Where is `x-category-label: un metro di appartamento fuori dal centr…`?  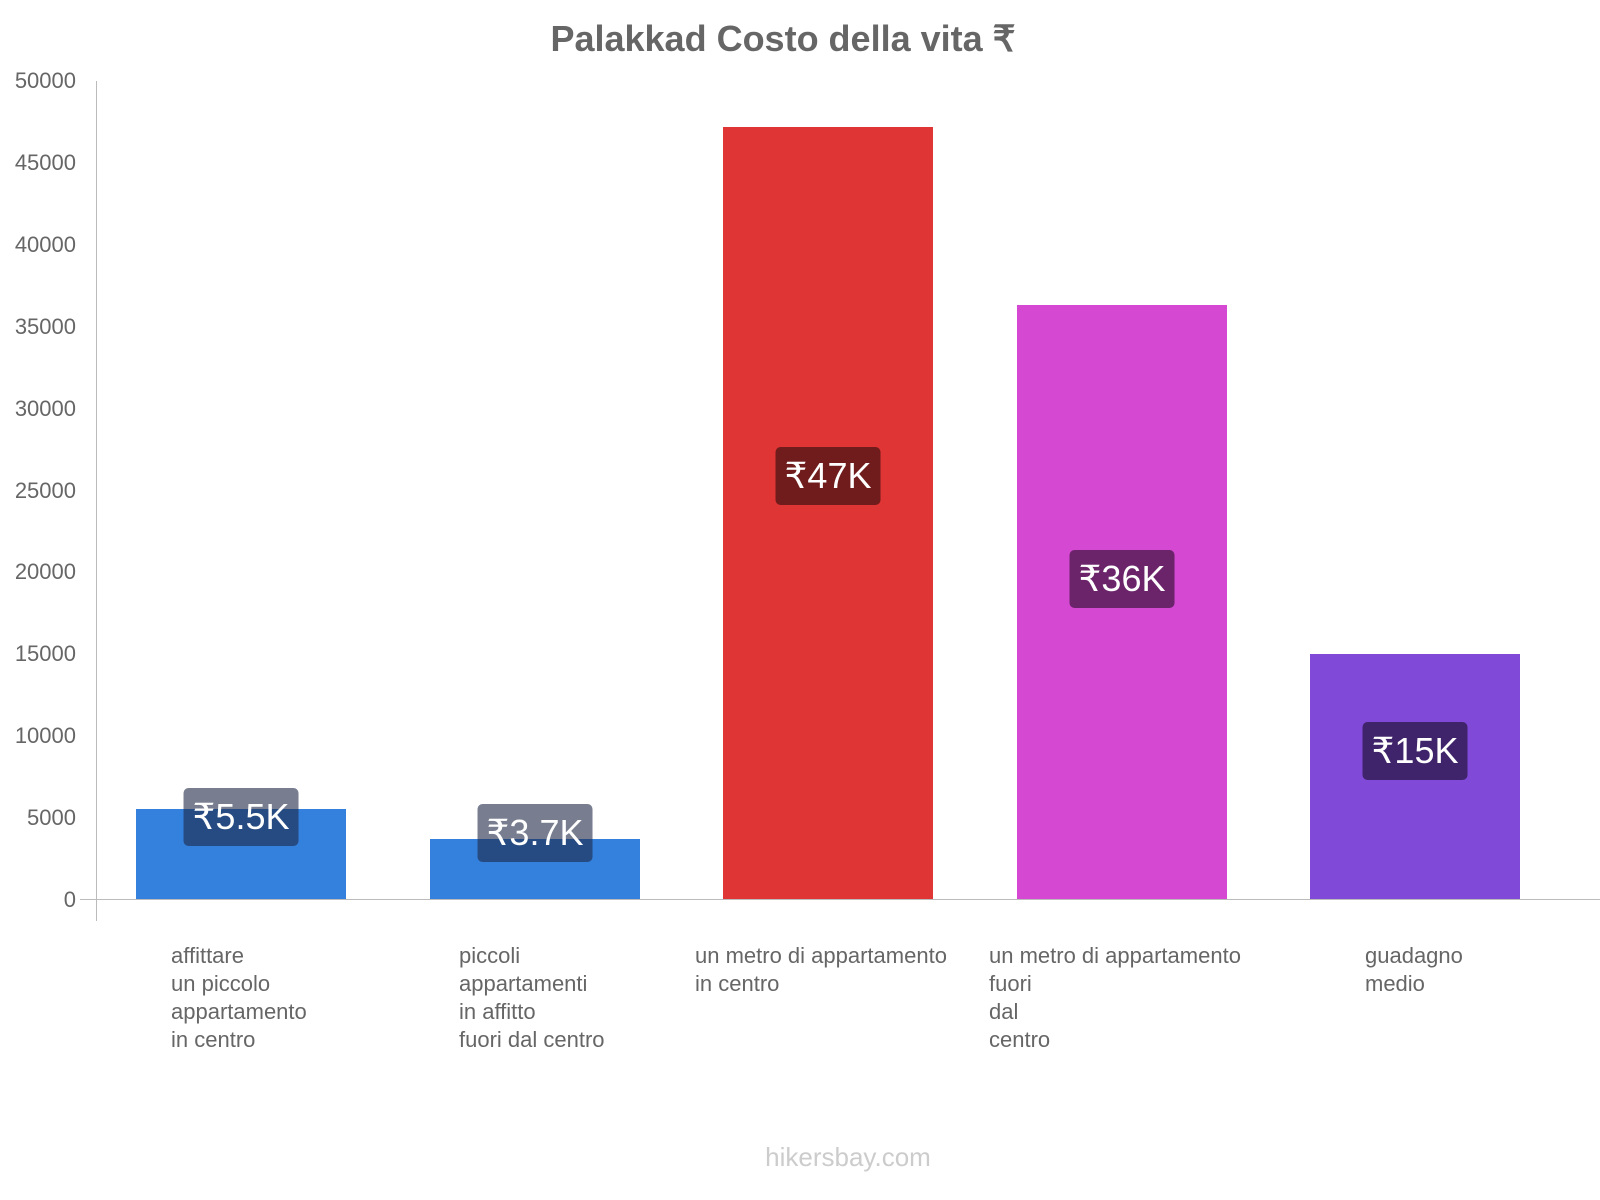 x-category-label: un metro di appartamento fuori dal centr… is located at coordinates (1115, 997).